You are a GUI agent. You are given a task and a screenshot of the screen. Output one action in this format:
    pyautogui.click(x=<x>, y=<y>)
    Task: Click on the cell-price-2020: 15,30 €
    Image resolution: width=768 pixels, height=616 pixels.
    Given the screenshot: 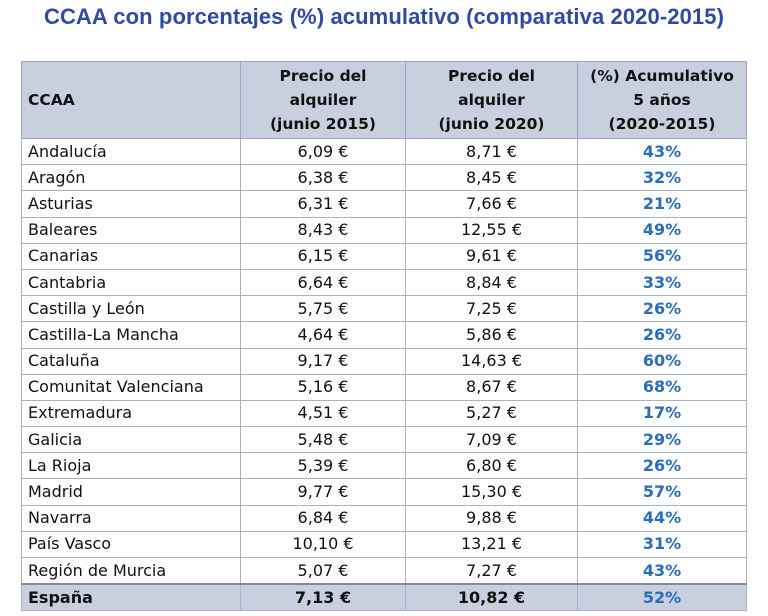 What is the action you would take?
    pyautogui.click(x=491, y=492)
    